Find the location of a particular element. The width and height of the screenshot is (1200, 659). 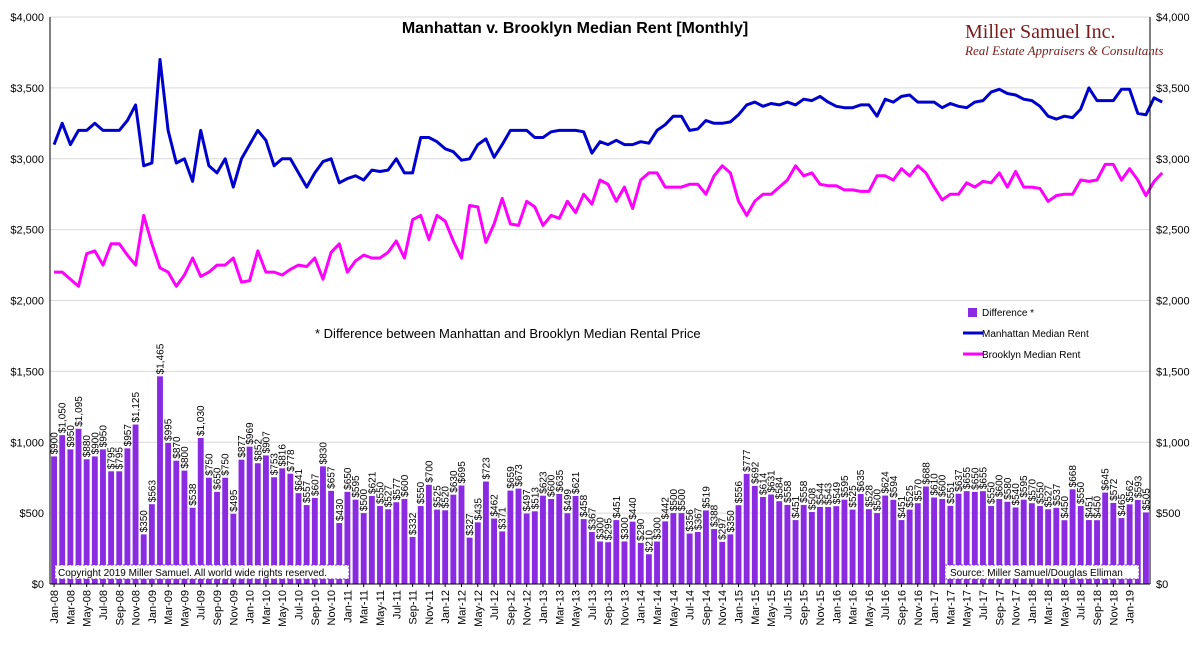

x-tick-label: Jul-17 is located at coordinates (984, 605).